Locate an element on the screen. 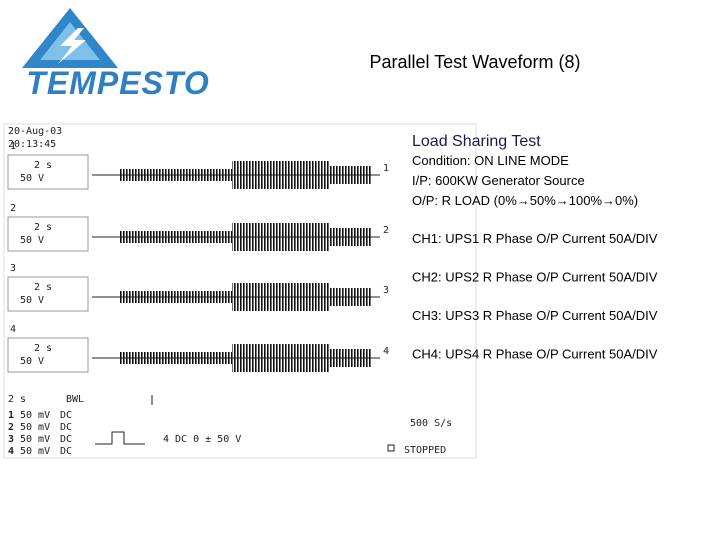  notes-heading: Load Sharing Test is located at coordinates (476, 141).